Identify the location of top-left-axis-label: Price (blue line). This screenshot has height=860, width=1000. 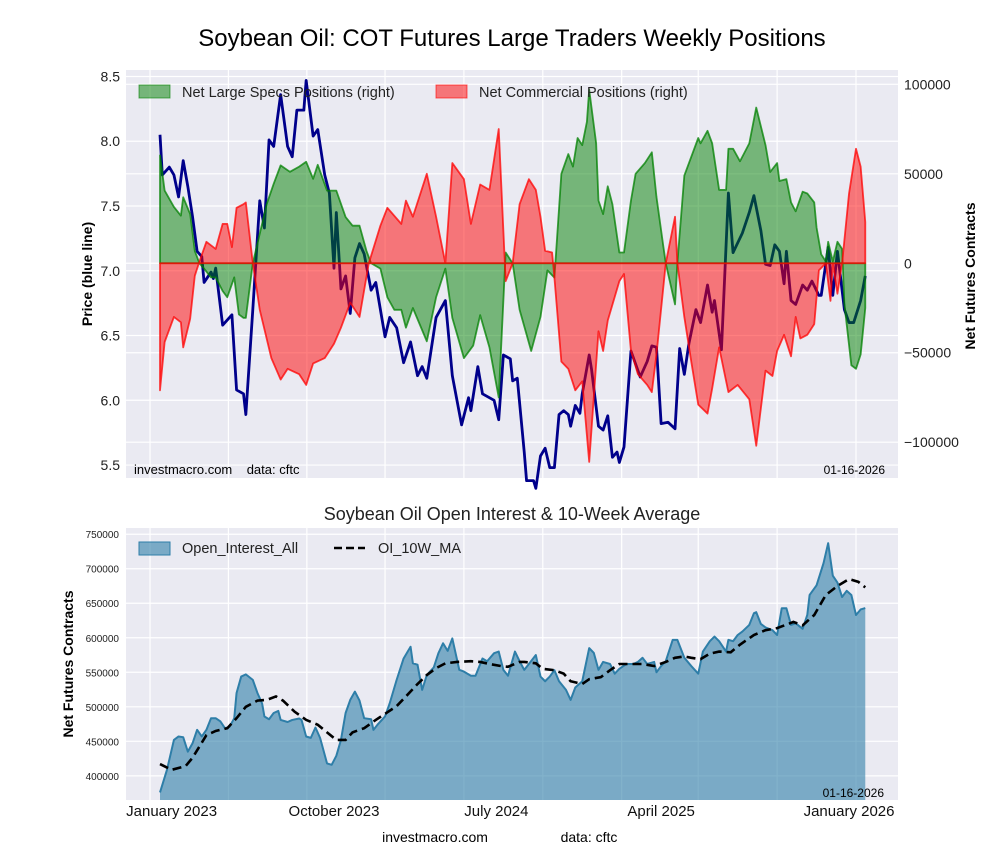
(87, 274).